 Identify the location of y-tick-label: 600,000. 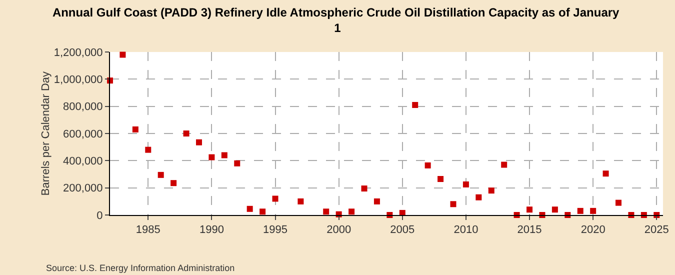
(83, 134).